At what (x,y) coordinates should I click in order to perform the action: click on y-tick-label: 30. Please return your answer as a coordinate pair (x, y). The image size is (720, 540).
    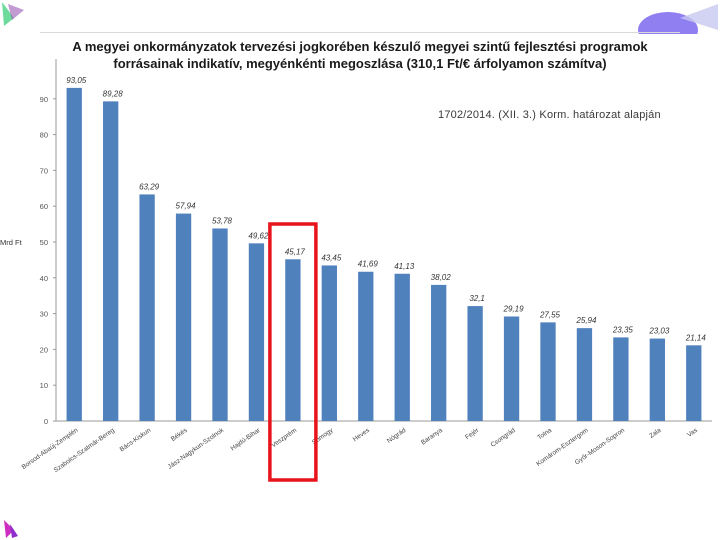
    Looking at the image, I should click on (44, 314).